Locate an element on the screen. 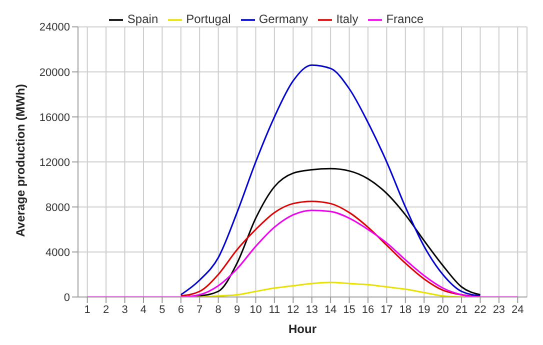 The image size is (543, 345). x-tick-label: 21 is located at coordinates (461, 310).